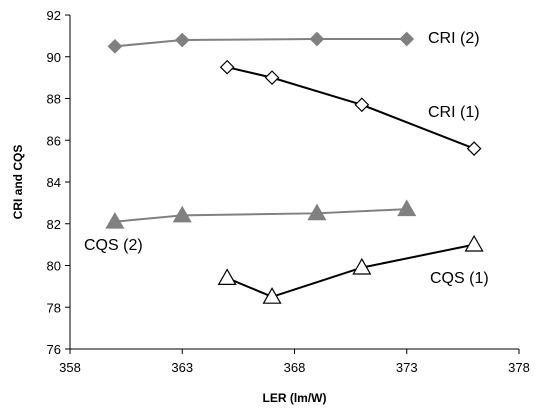 The image size is (539, 414). I want to click on x-tick-label: 373, so click(407, 367).